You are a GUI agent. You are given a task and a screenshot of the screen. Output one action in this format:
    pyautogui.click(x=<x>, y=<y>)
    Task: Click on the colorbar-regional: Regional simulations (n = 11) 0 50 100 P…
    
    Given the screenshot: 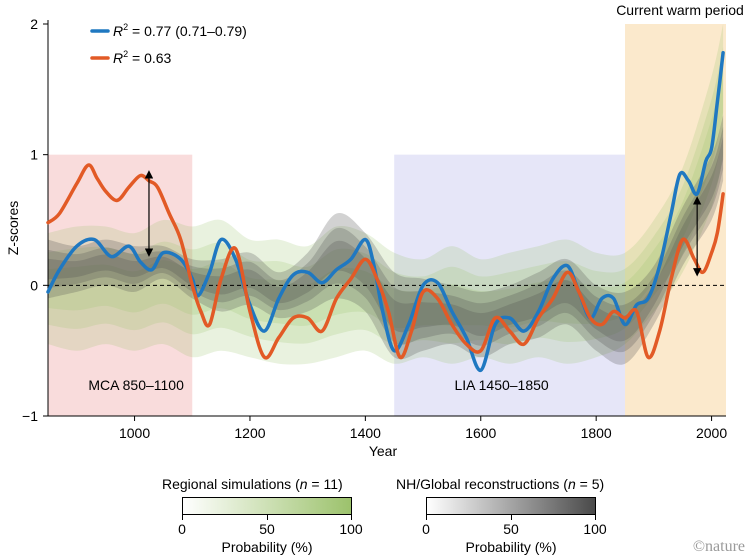 What is the action you would take?
    pyautogui.click(x=267, y=516)
    